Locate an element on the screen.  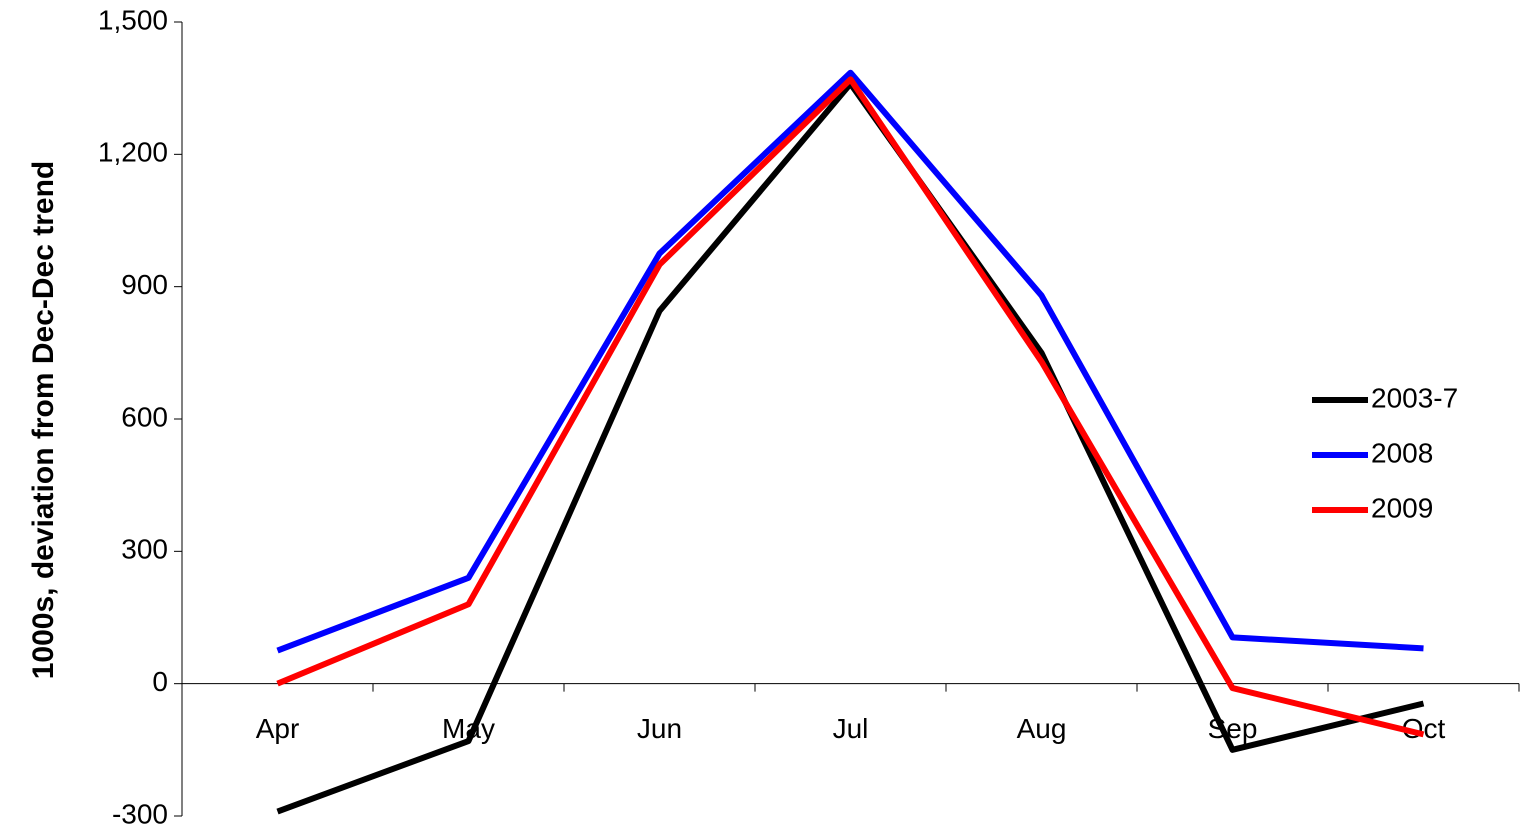
x-tick-label: Aug is located at coordinates (1042, 728).